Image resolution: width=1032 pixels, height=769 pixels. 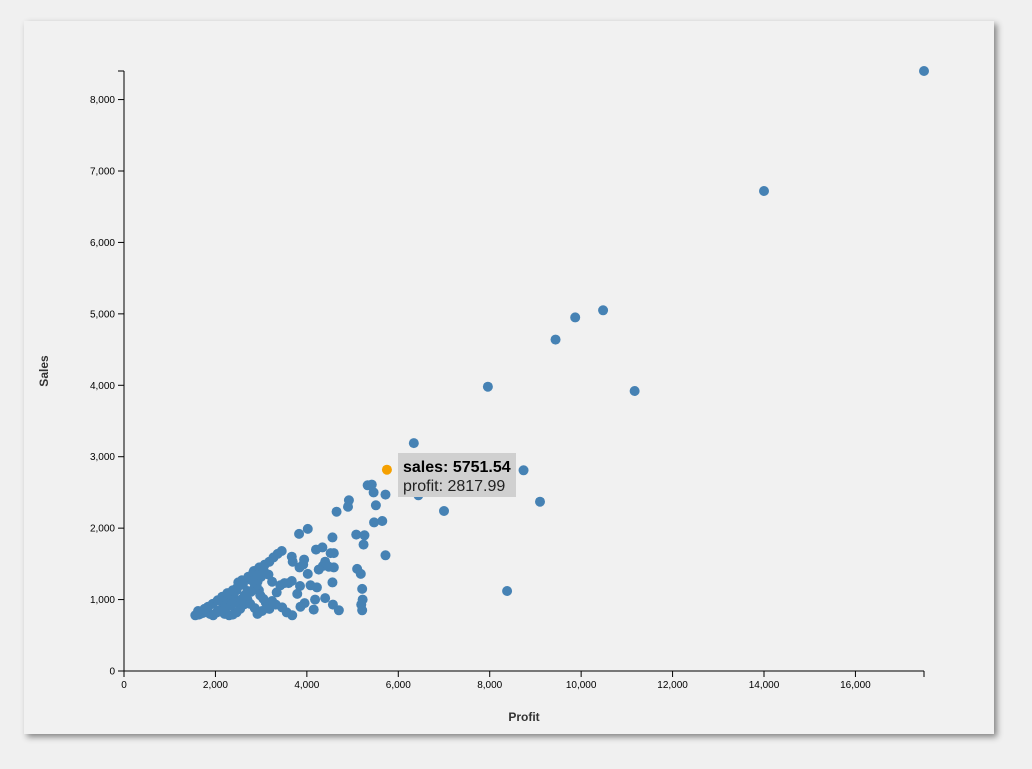 What do you see at coordinates (489, 685) in the screenshot?
I see `x-tick-label: 8,000` at bounding box center [489, 685].